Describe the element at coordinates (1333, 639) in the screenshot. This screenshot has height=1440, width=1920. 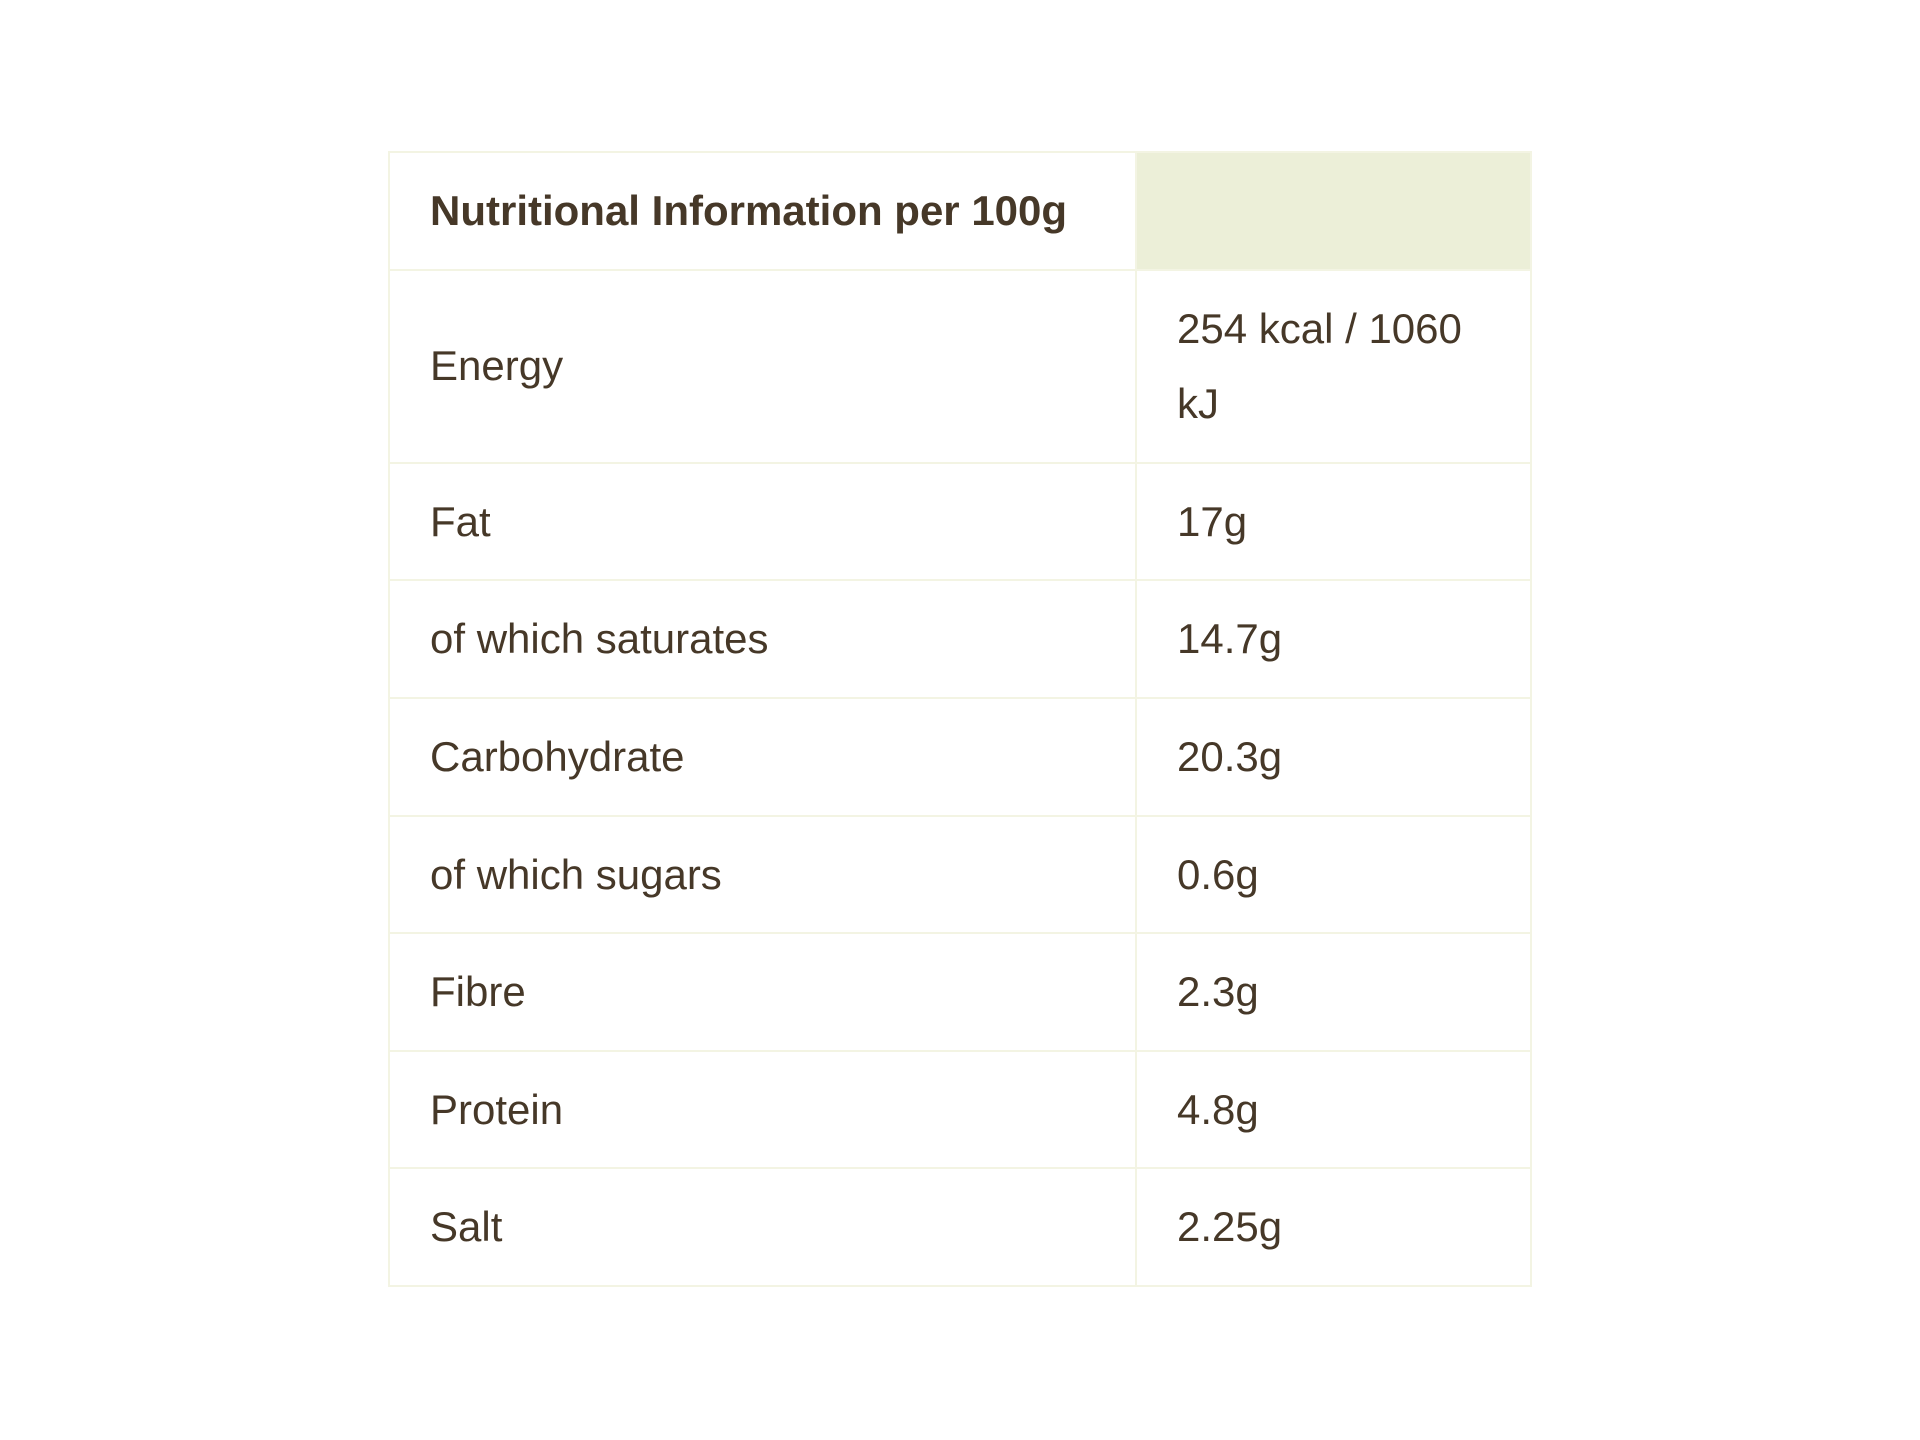
I see `nutrient-value-cell: 14.7g` at that location.